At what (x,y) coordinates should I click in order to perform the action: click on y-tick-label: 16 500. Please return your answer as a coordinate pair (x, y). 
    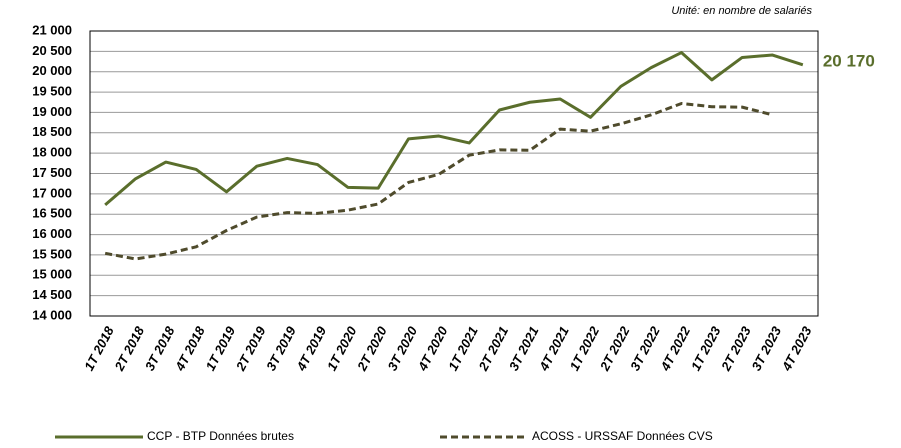
    Looking at the image, I should click on (52, 213).